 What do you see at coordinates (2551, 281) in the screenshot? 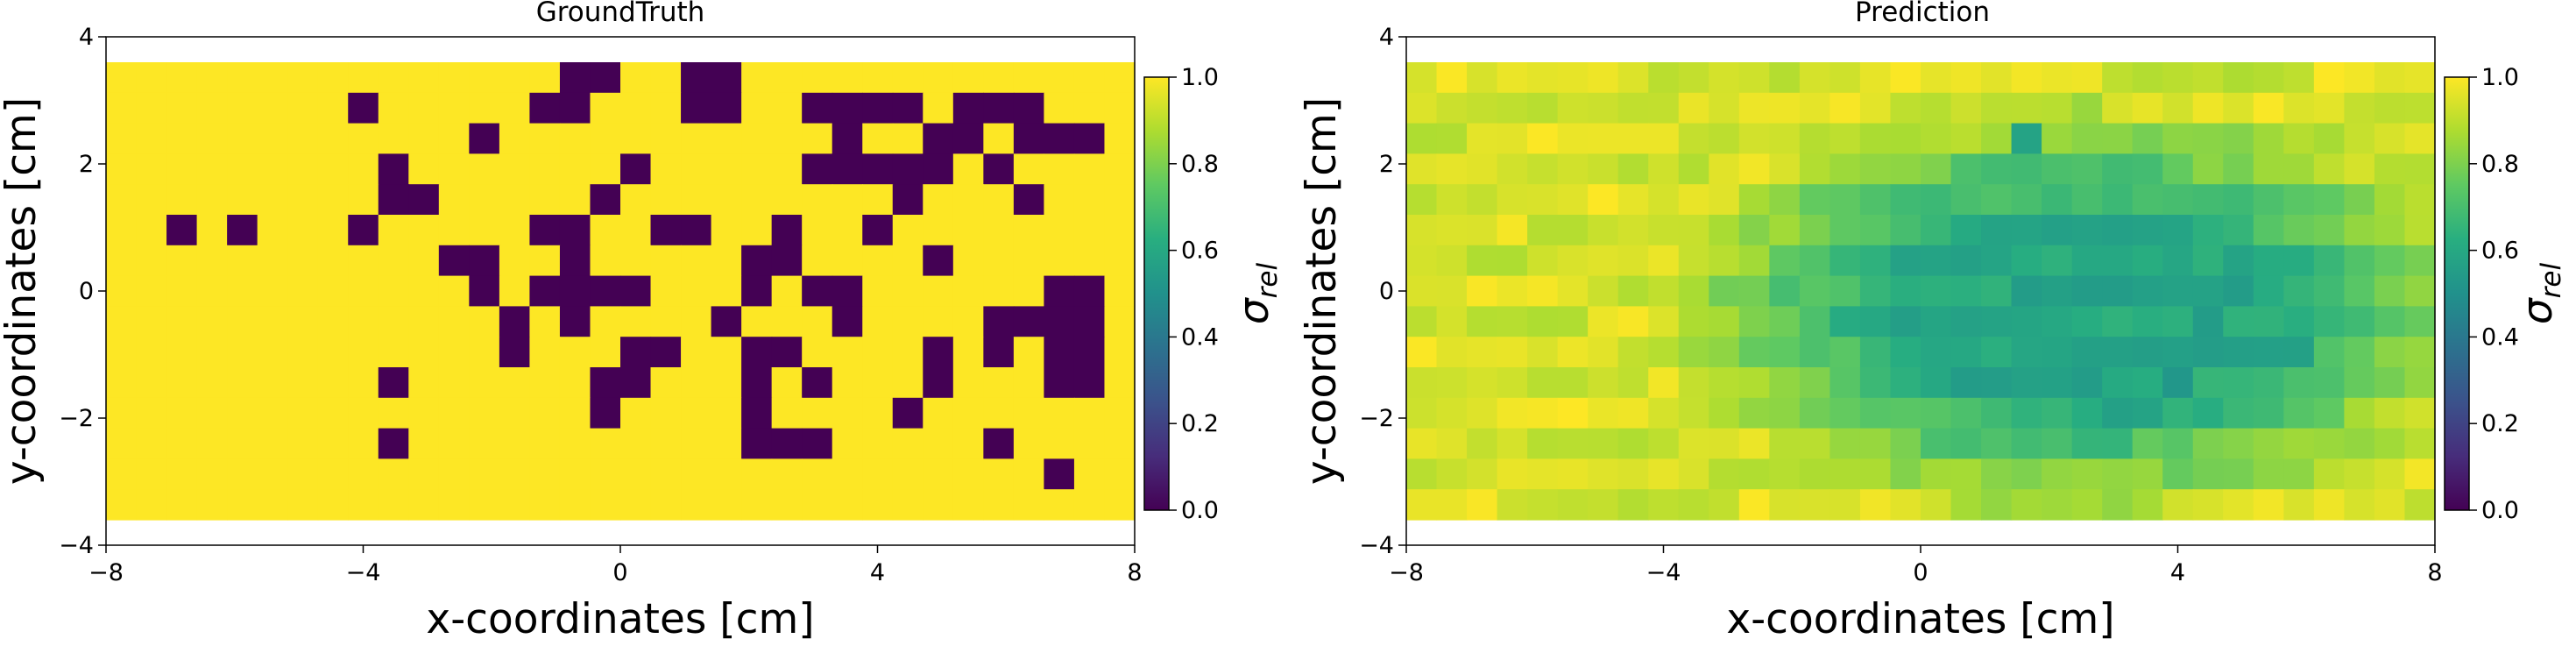
I see `colorbar-label-sub: rel` at bounding box center [2551, 281].